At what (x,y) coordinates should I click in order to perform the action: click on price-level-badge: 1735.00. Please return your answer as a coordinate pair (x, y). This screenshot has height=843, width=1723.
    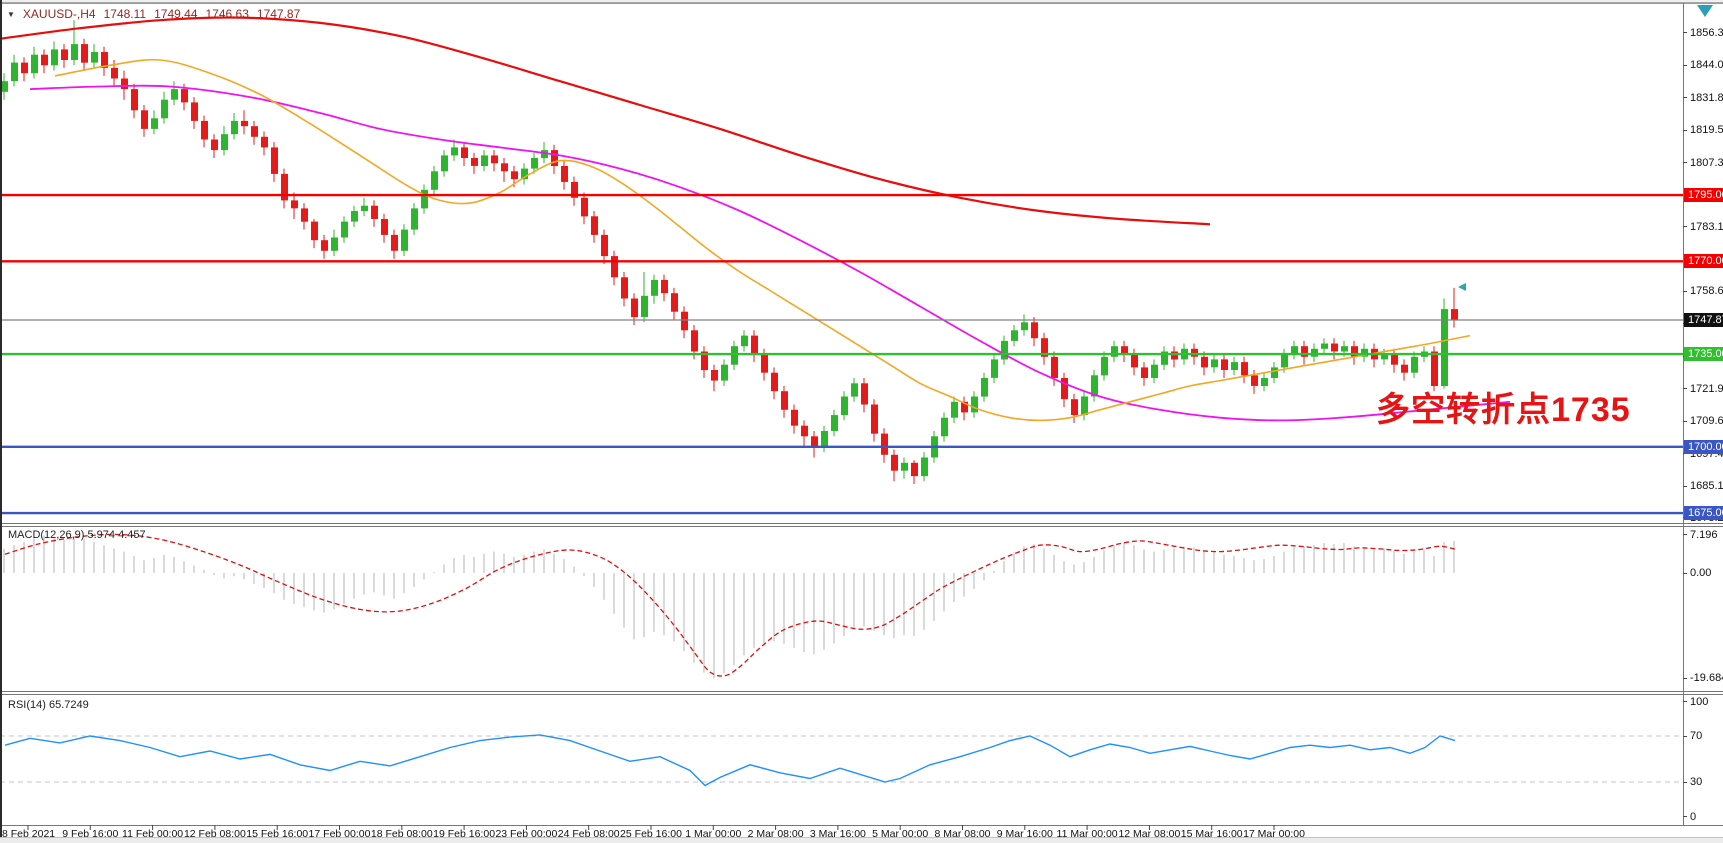
    Looking at the image, I should click on (1703, 354).